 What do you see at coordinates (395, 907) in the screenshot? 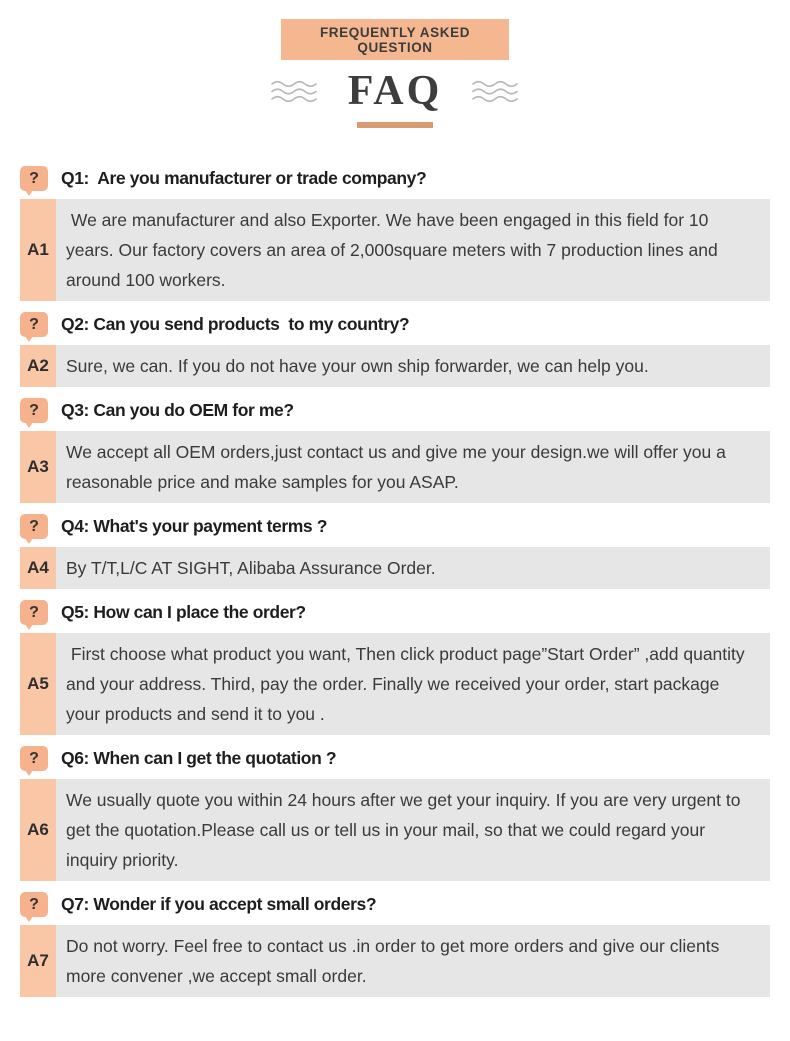
I see `question-row: ? Q7: Wonder if you accept small orders?` at bounding box center [395, 907].